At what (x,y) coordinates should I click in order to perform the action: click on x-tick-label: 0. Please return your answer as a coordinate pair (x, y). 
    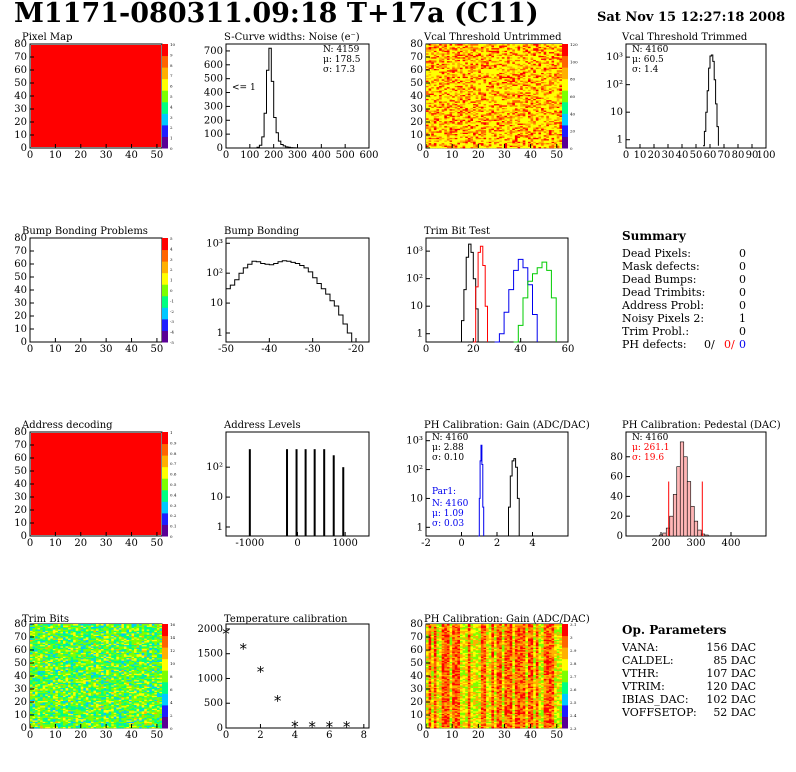
    Looking at the image, I should click on (297, 543).